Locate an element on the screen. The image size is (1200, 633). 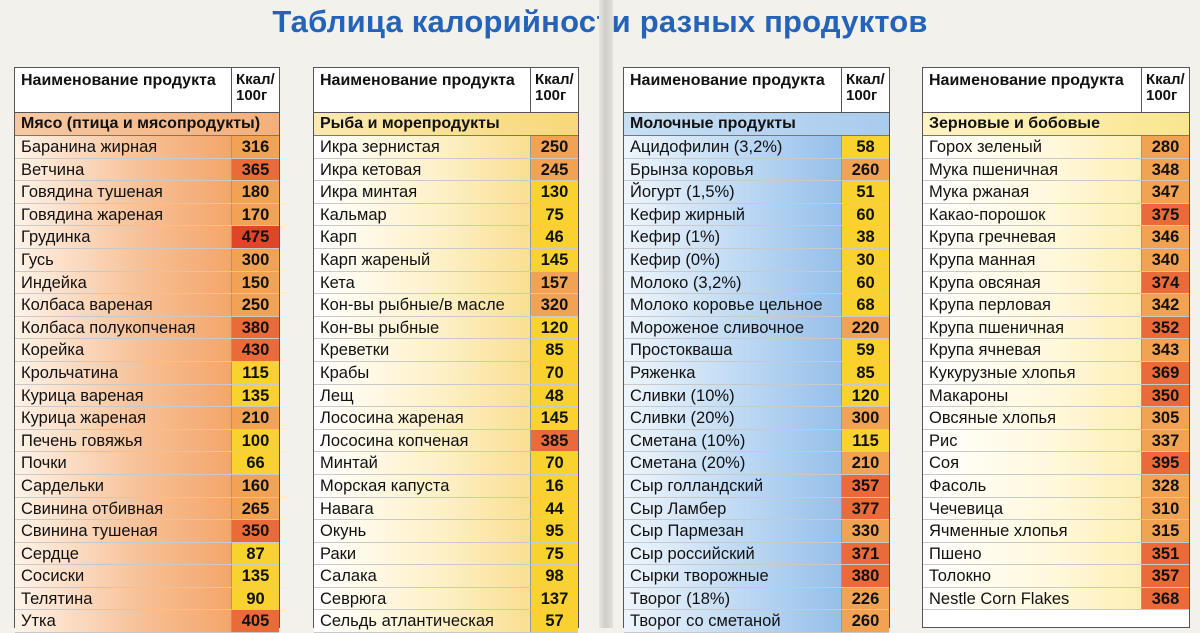
kcal-value: 305 is located at coordinates (1165, 418).